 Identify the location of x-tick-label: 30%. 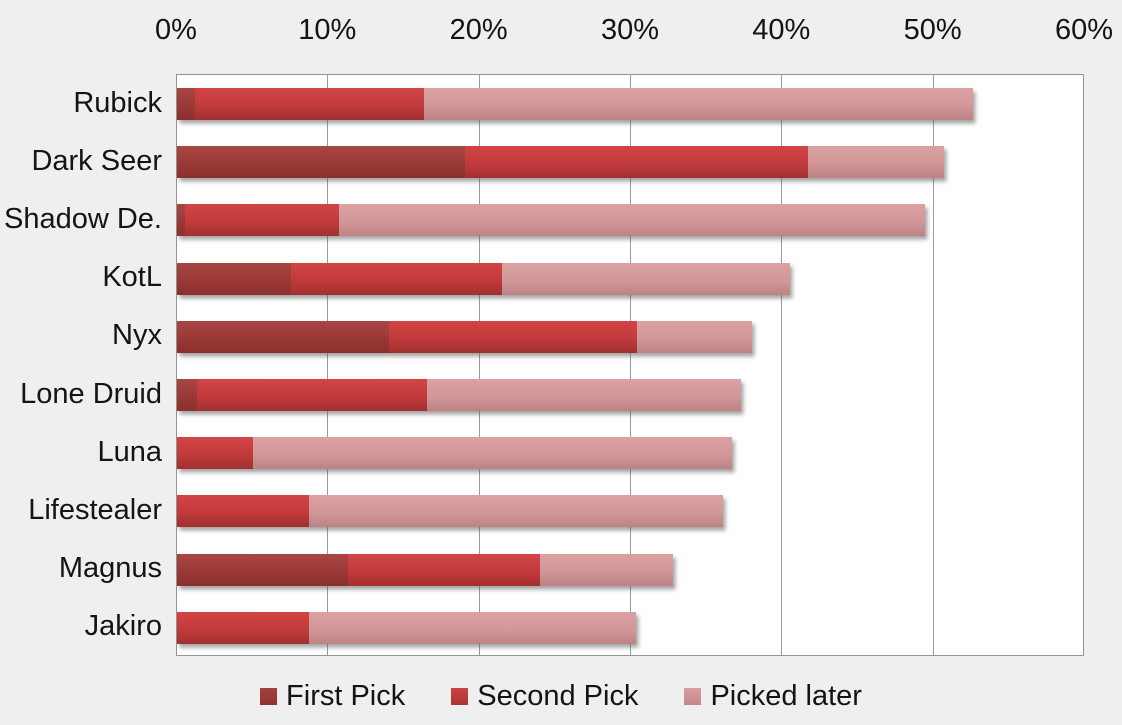
(630, 30).